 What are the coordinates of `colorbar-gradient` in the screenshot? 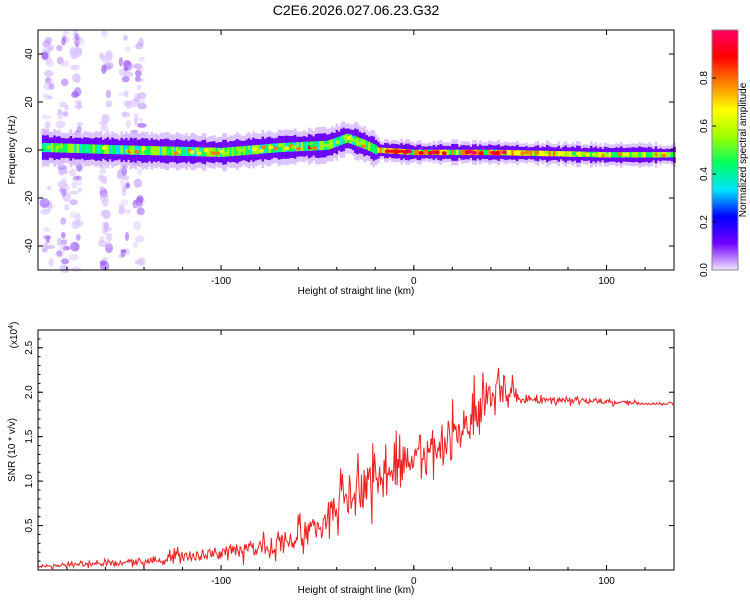 It's located at (725, 150).